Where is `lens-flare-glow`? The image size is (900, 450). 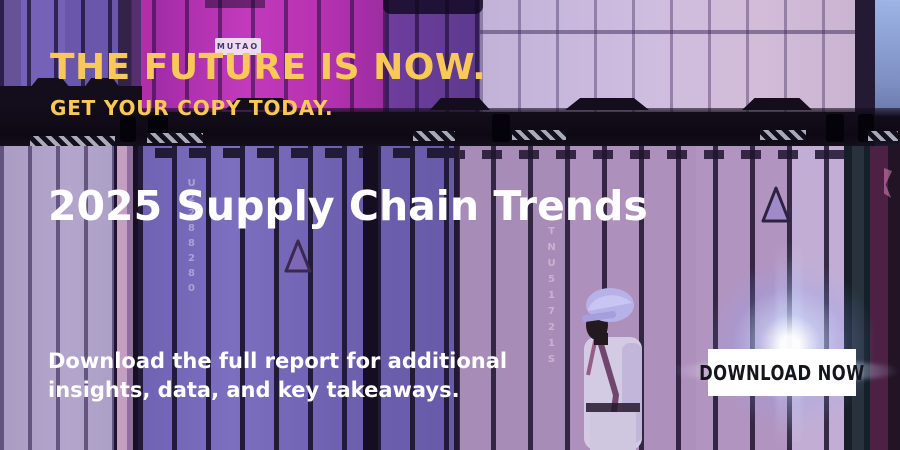
lens-flare-glow is located at coordinates (790, 345).